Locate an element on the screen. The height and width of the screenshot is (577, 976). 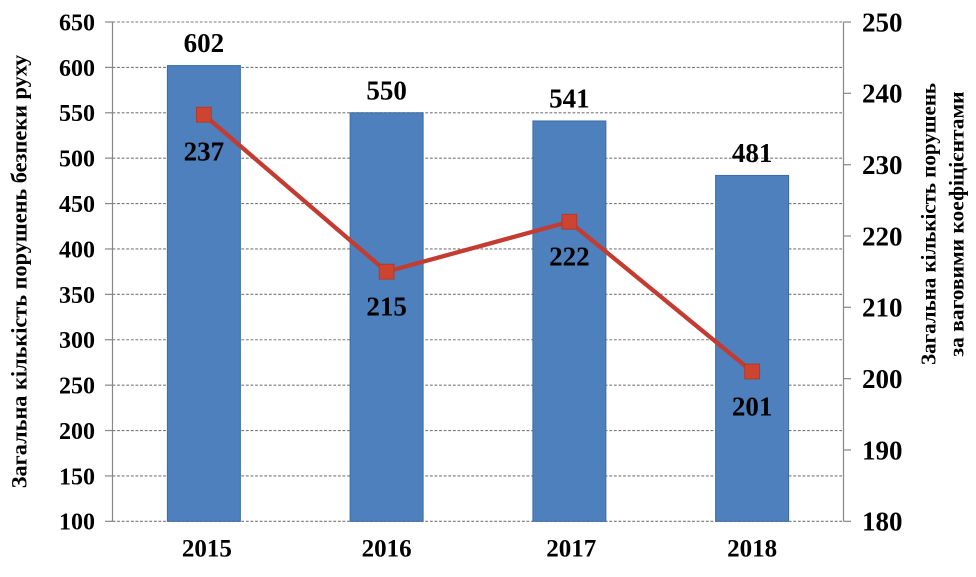
svg-text: 2017 is located at coordinates (571, 549).